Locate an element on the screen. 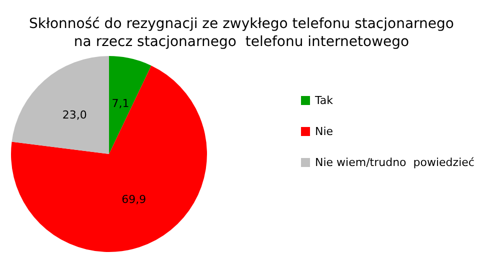 This screenshot has width=483, height=263. legend-label: Nie wiem/trudno powiedzieć is located at coordinates (394, 162).